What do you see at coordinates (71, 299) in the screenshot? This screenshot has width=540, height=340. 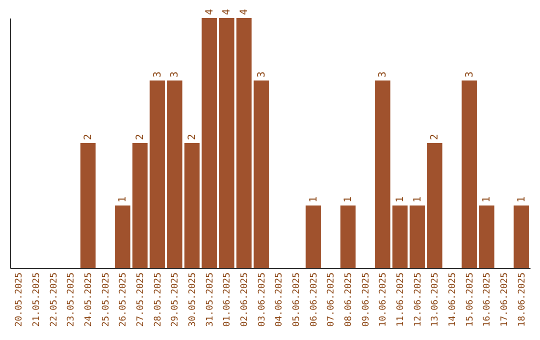 I see `x-tick-label: 23.05.2025` at bounding box center [71, 299].